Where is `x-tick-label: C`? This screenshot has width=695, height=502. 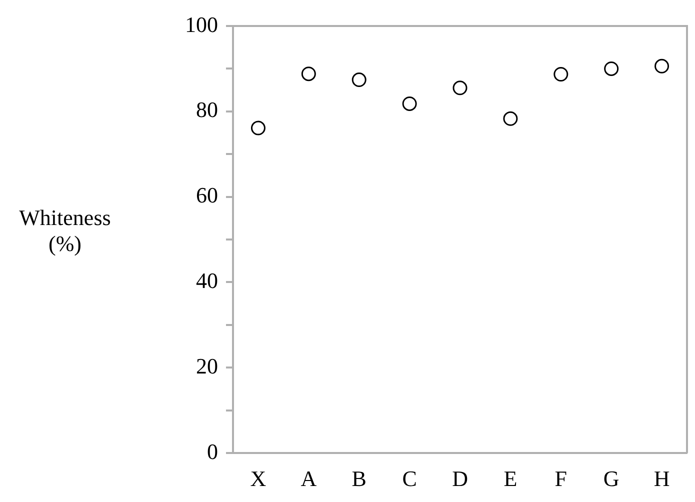
x-tick-label: C is located at coordinates (409, 478).